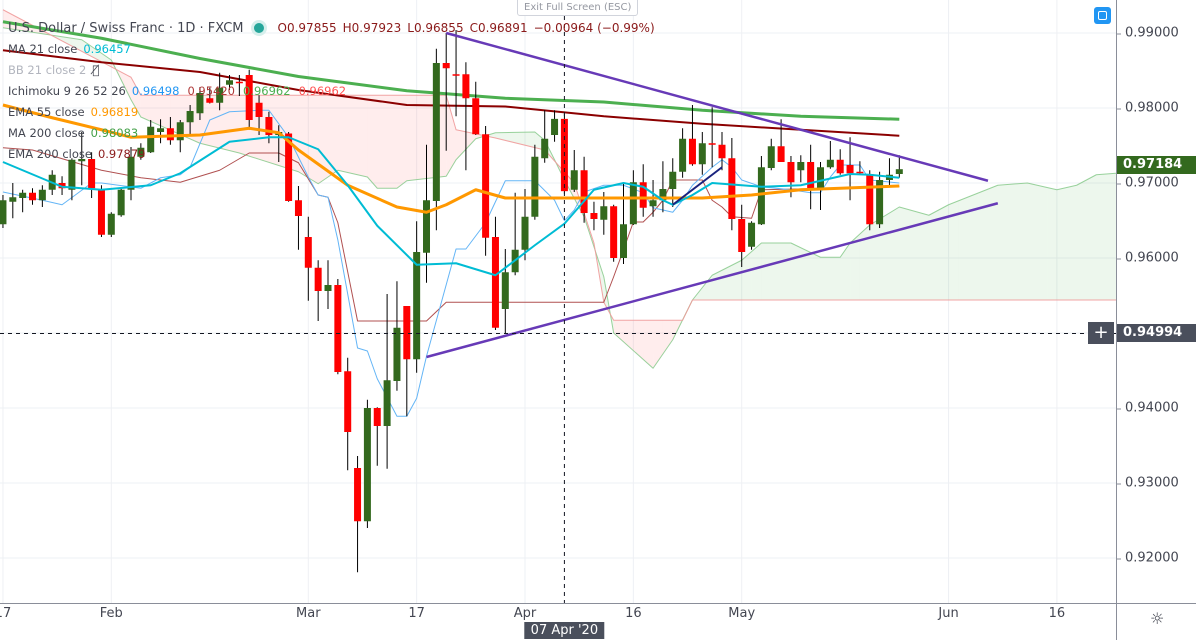 This screenshot has height=640, width=1196. Describe the element at coordinates (1101, 333) in the screenshot. I see `plus-icon: +` at that location.